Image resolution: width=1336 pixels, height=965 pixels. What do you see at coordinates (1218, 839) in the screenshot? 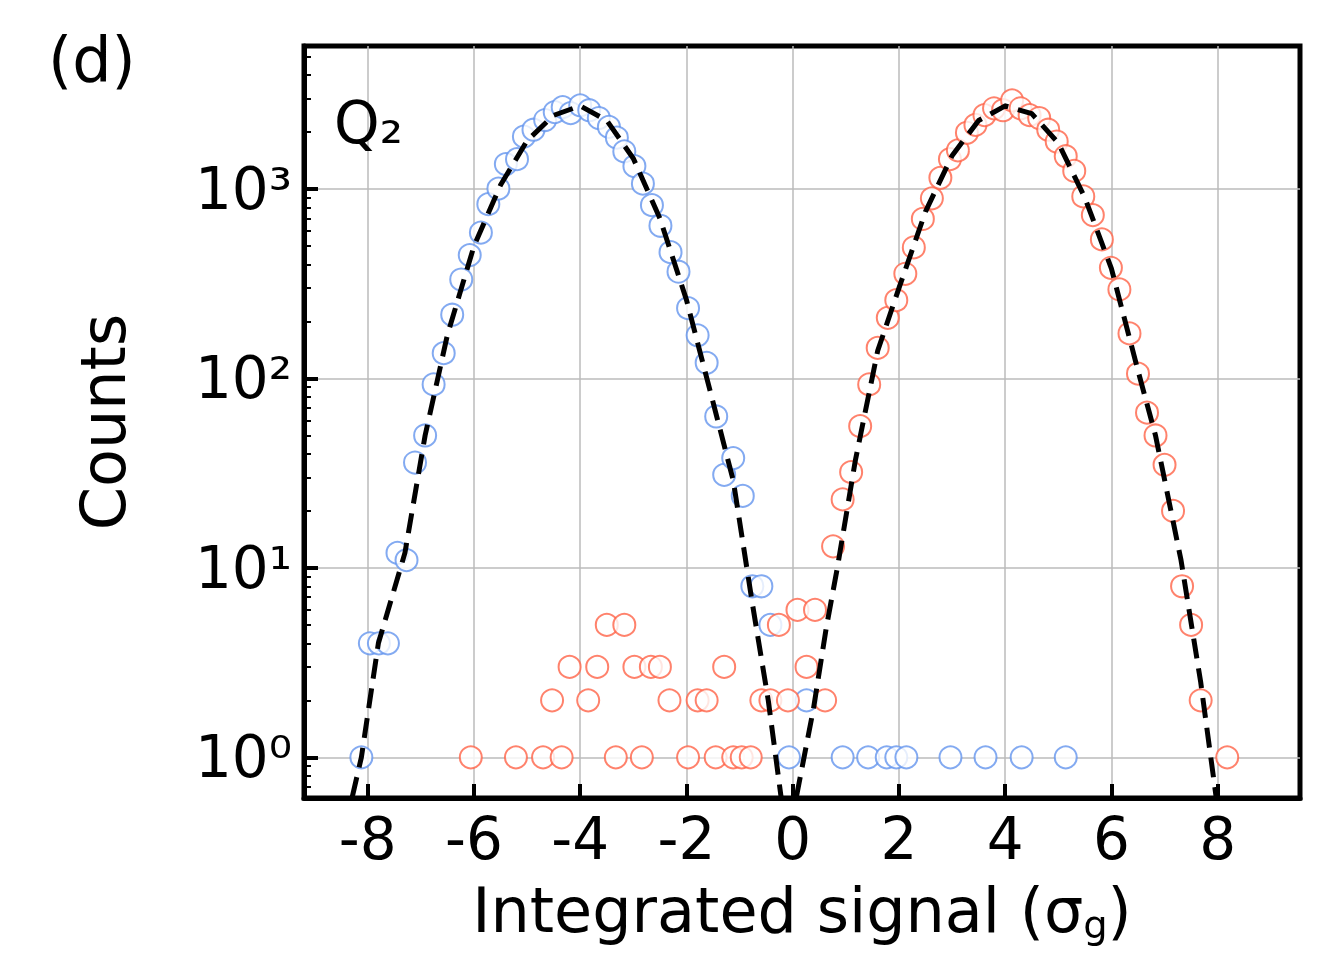
I see `x-tick-label: 8` at bounding box center [1218, 839].